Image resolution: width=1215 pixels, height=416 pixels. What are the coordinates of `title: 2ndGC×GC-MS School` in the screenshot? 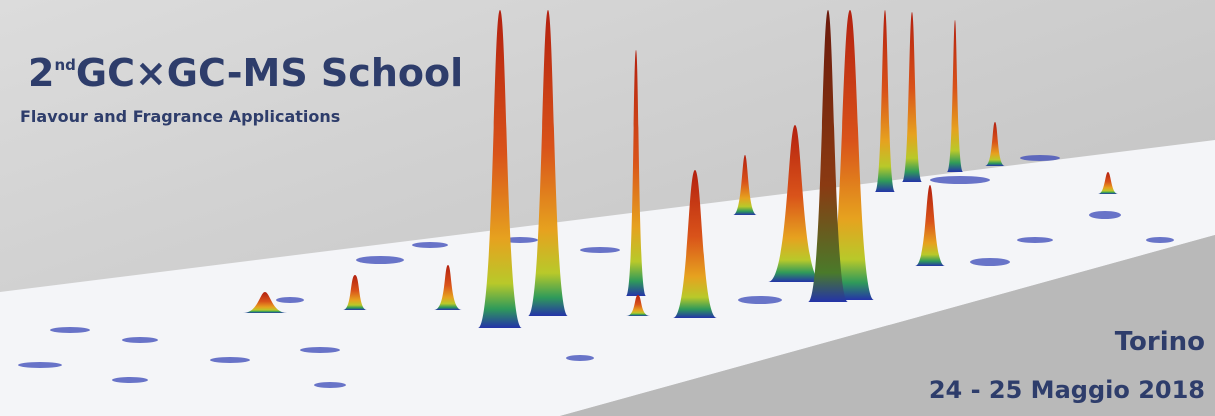 It's located at (245, 73).